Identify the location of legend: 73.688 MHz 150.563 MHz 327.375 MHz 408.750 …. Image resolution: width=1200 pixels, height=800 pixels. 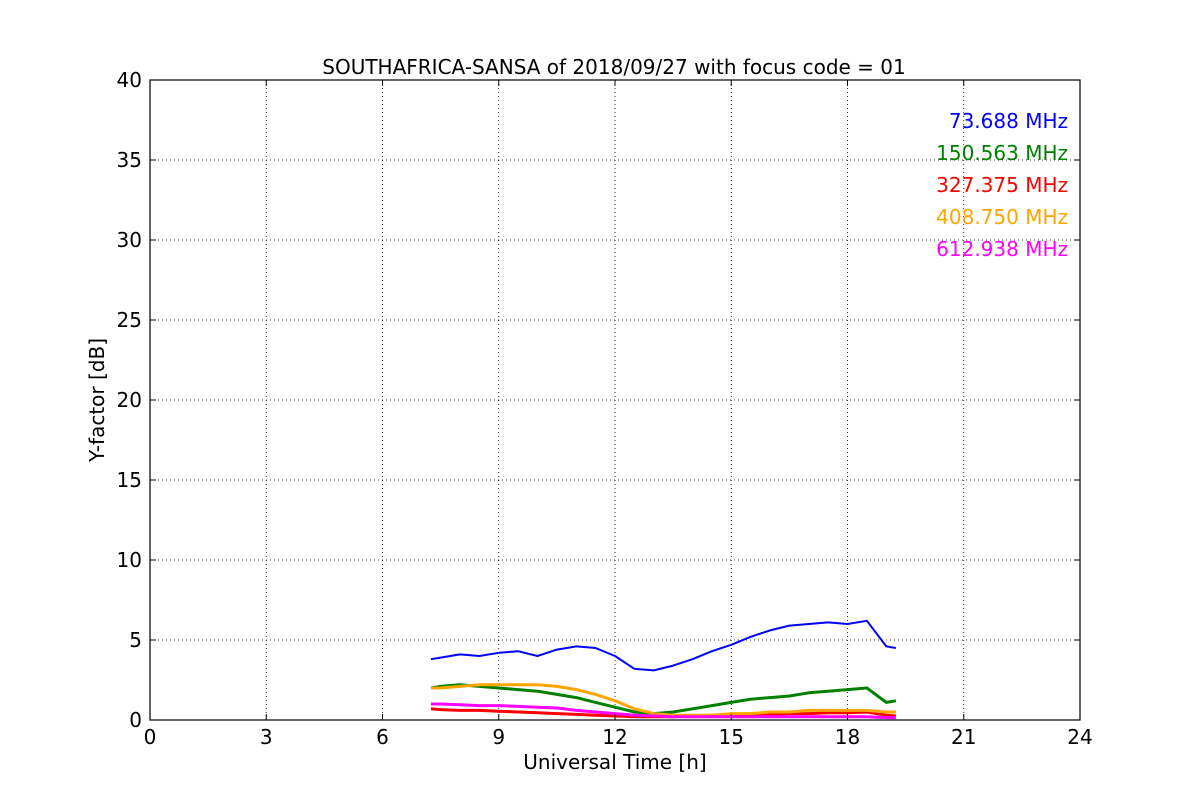
(1002, 185).